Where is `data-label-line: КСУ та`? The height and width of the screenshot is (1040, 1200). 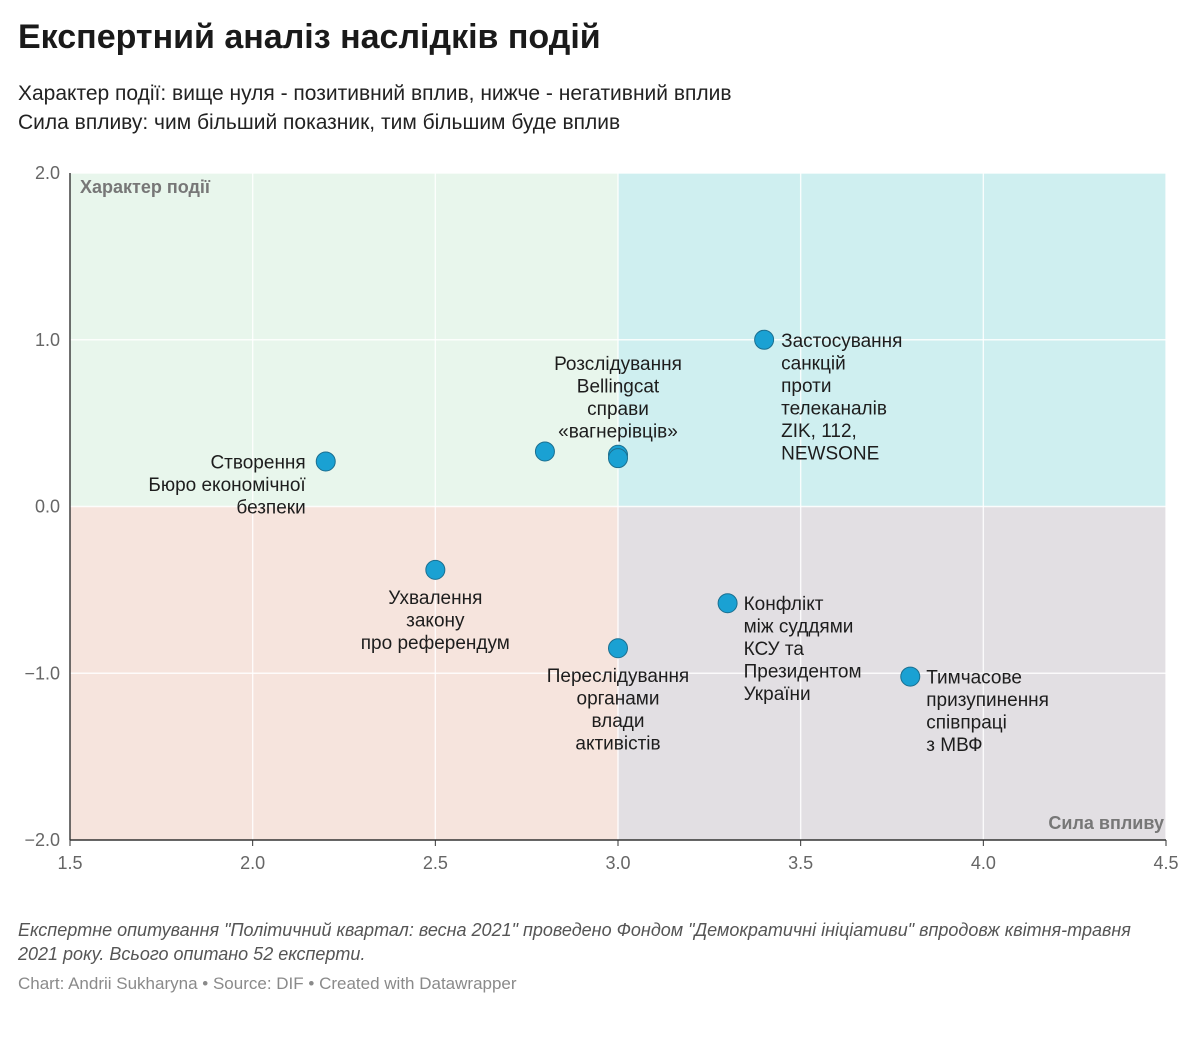
data-label-line: КСУ та is located at coordinates (774, 649).